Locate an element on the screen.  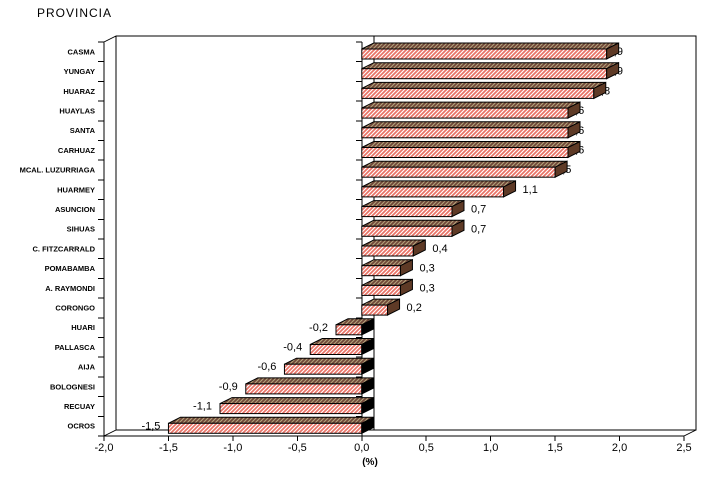
category-label: PALLASCA is located at coordinates (75, 347).